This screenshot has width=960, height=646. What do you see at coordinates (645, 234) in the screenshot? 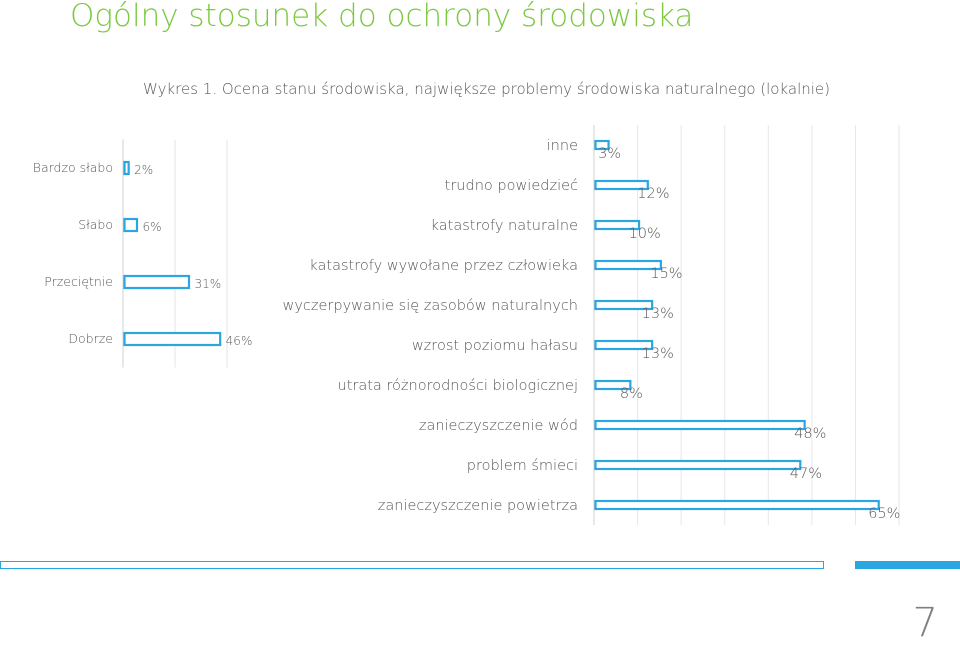
I see `problem-value-label: 10%` at bounding box center [645, 234].